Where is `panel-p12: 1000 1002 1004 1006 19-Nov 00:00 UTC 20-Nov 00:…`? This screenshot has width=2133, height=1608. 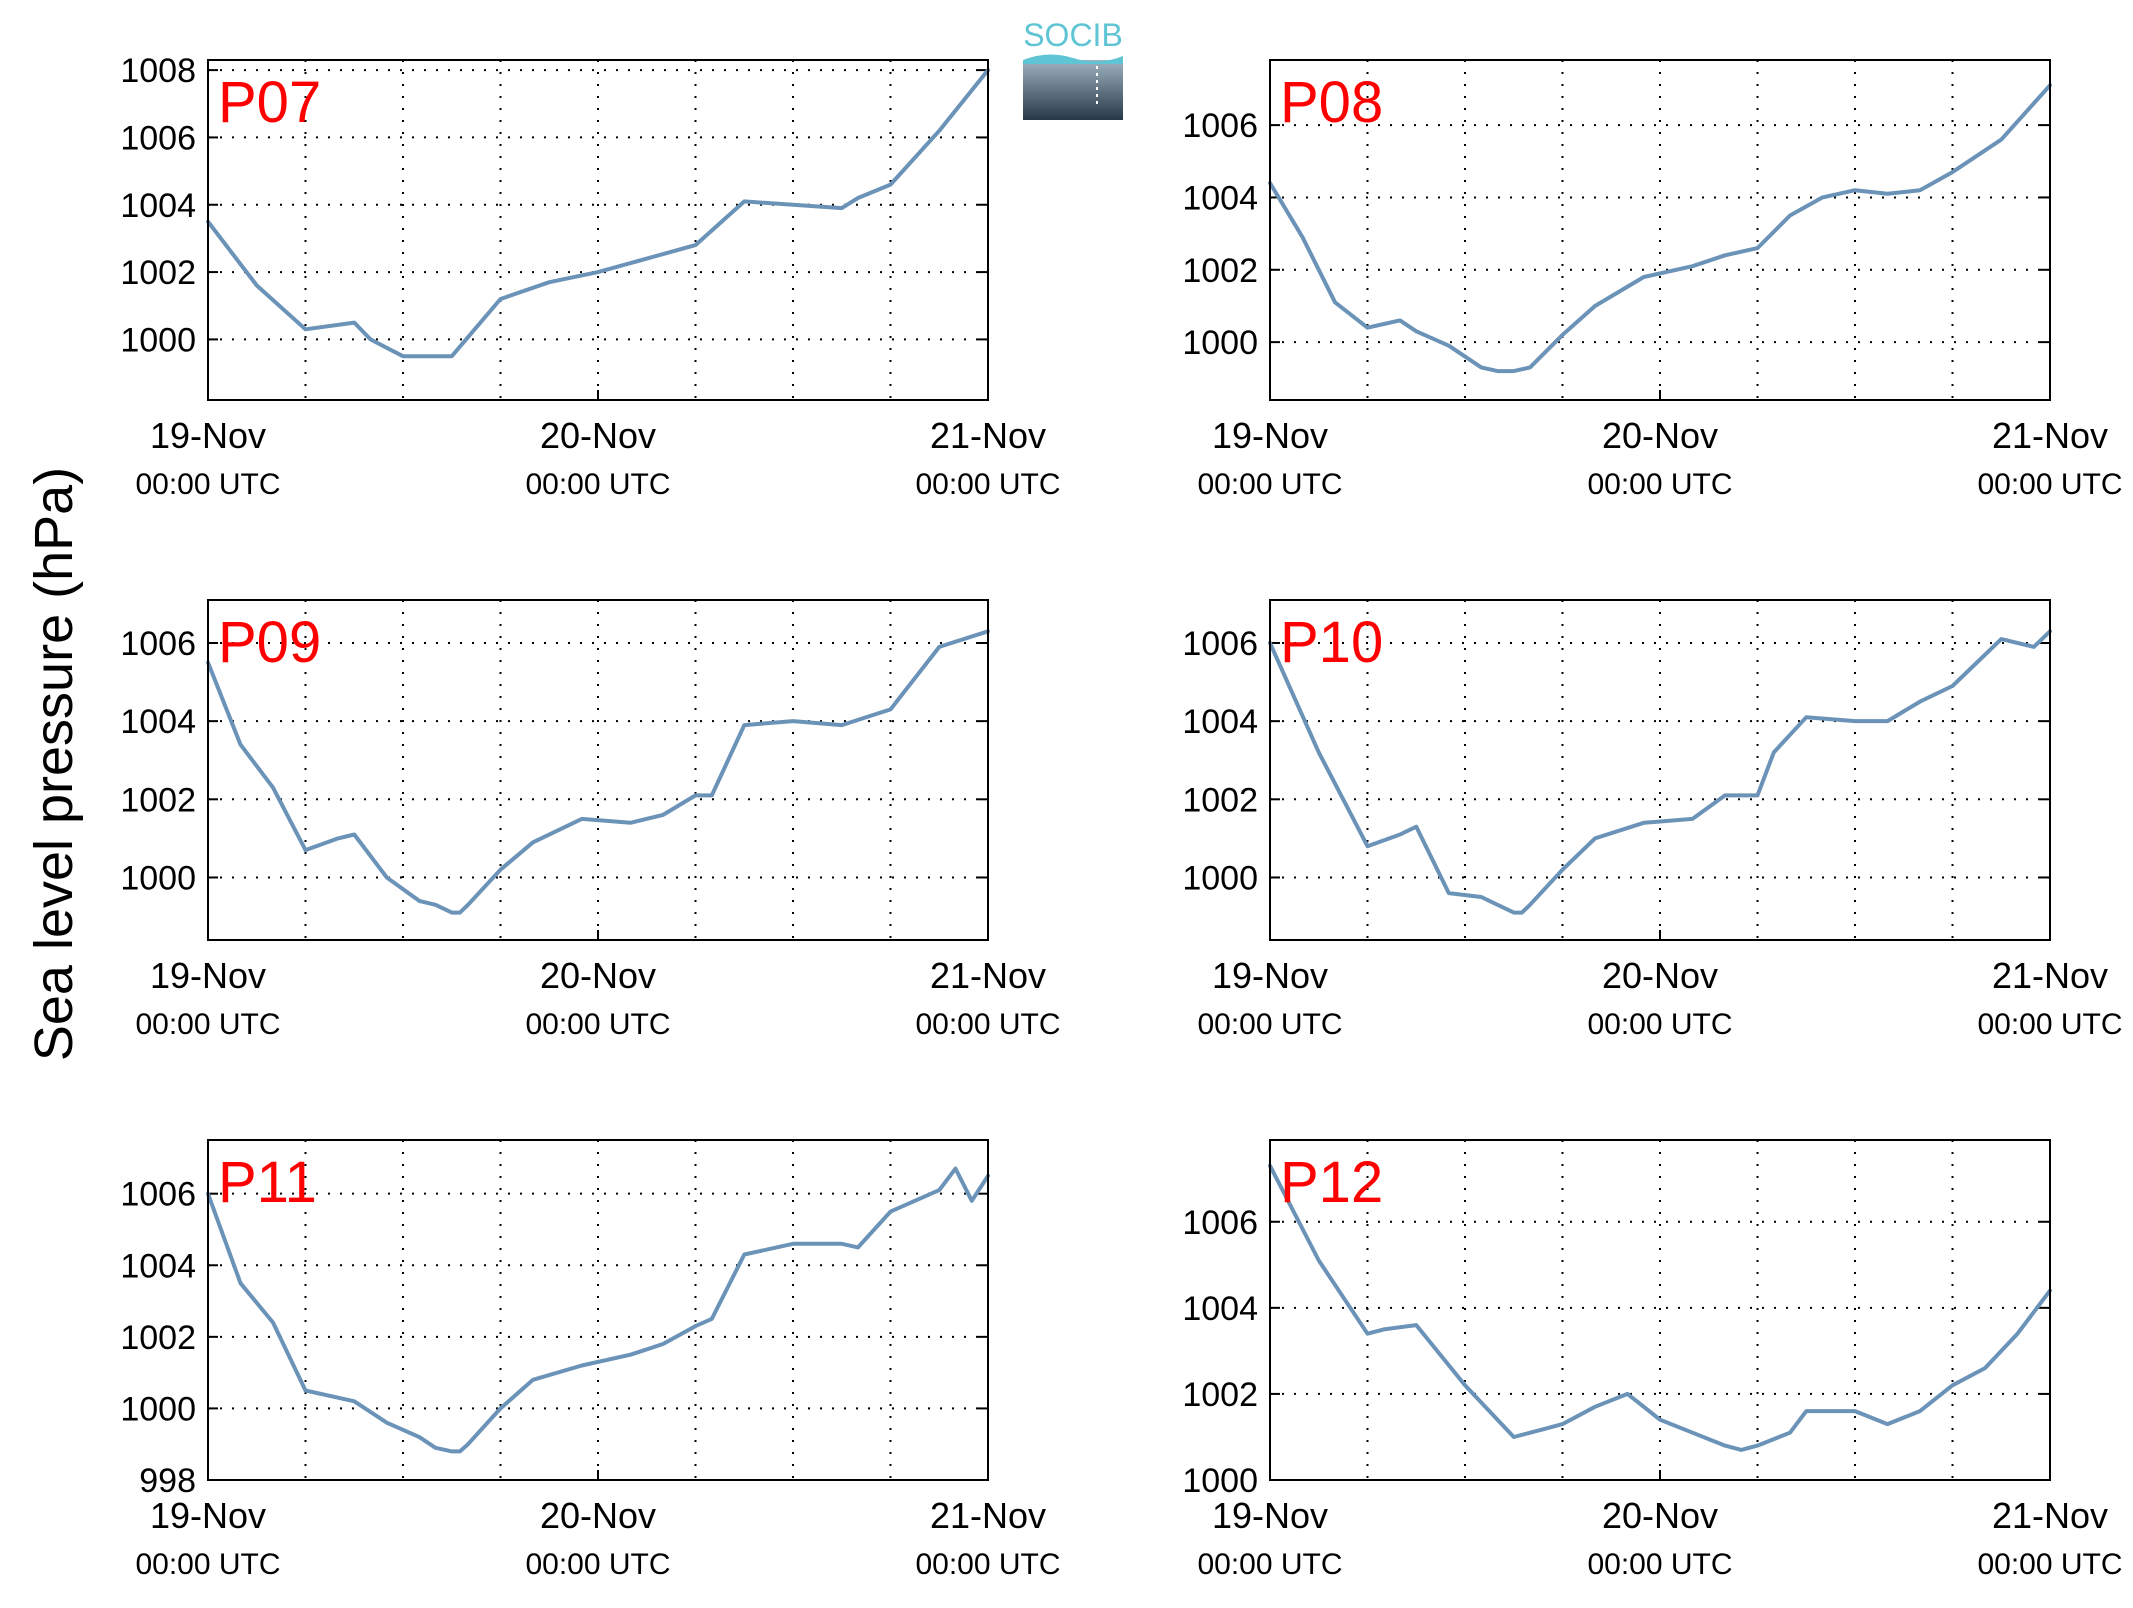 panel-p12: 1000 1002 1004 1006 19-Nov 00:00 UTC 20-Nov 00:… is located at coordinates (1652, 1360).